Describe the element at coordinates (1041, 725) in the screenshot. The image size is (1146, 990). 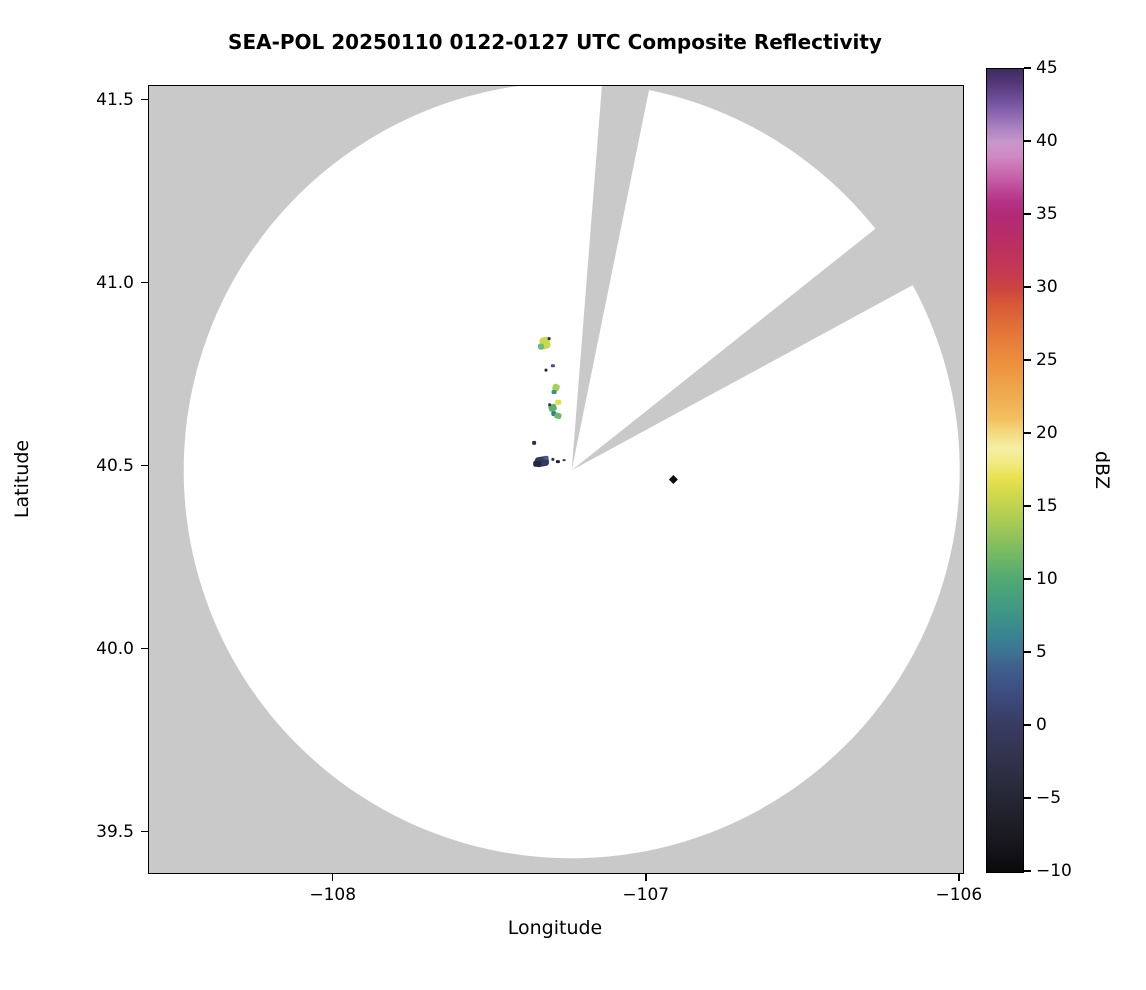
I see `colorbar-tick-label: 0` at that location.